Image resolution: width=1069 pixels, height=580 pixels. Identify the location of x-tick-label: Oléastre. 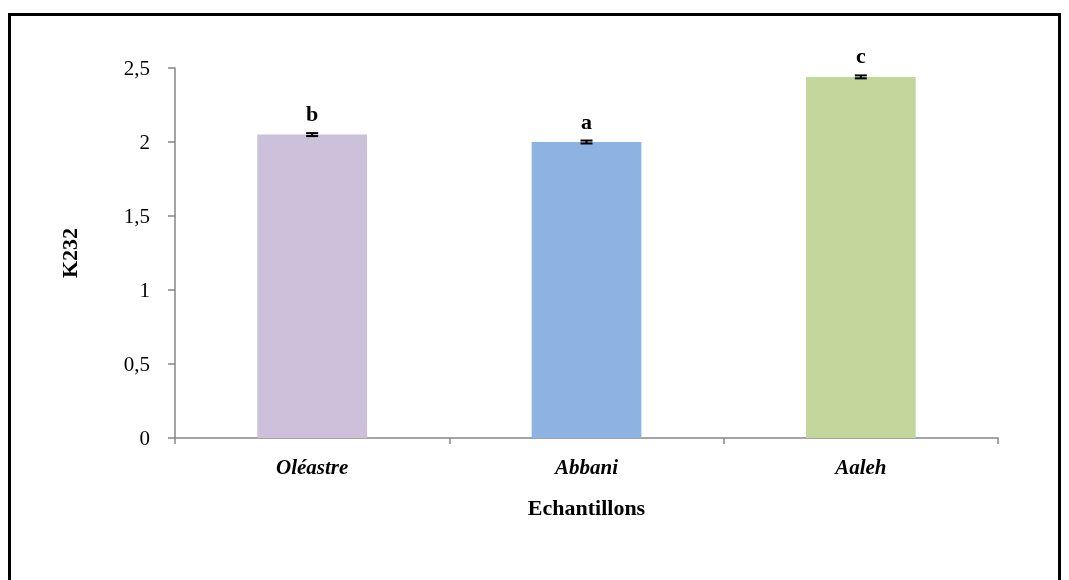
(312, 466).